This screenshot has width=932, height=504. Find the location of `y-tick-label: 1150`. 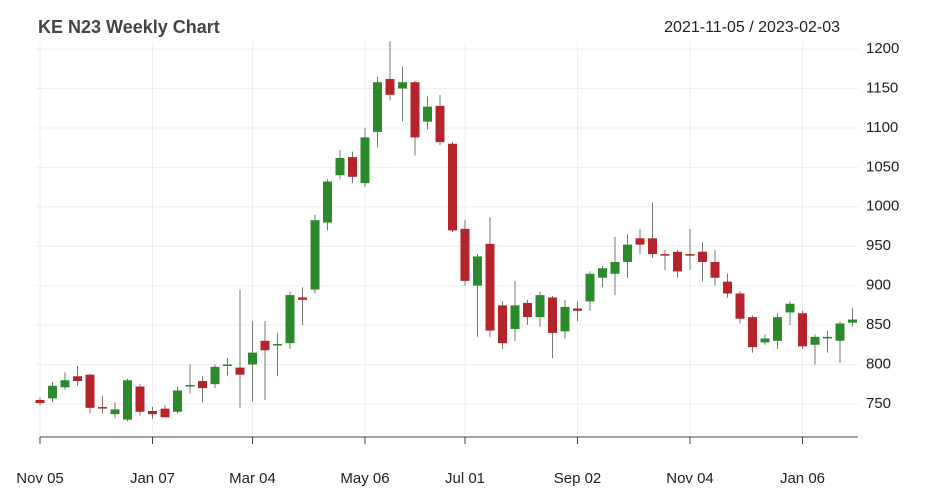

y-tick-label: 1150 is located at coordinates (882, 87).